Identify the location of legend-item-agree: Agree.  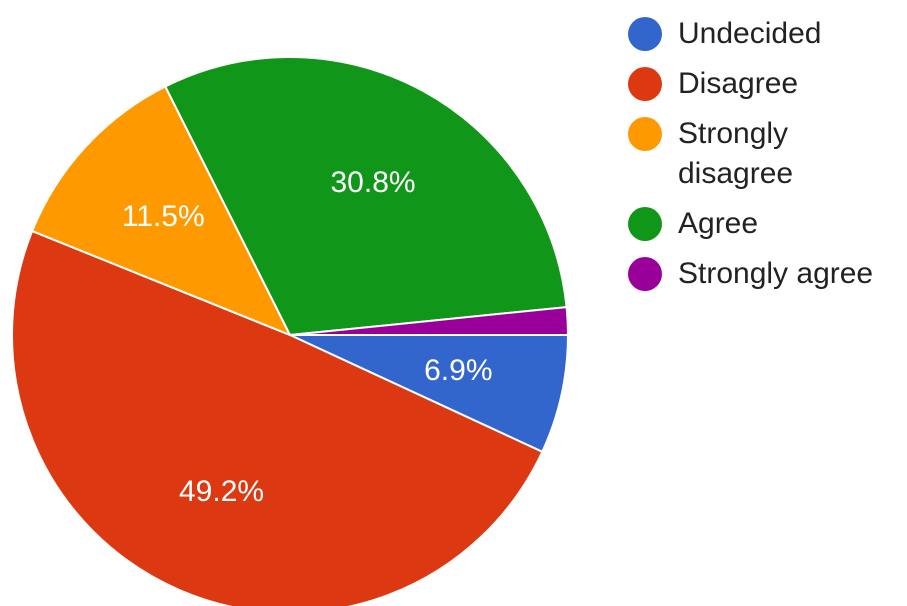
(767, 224).